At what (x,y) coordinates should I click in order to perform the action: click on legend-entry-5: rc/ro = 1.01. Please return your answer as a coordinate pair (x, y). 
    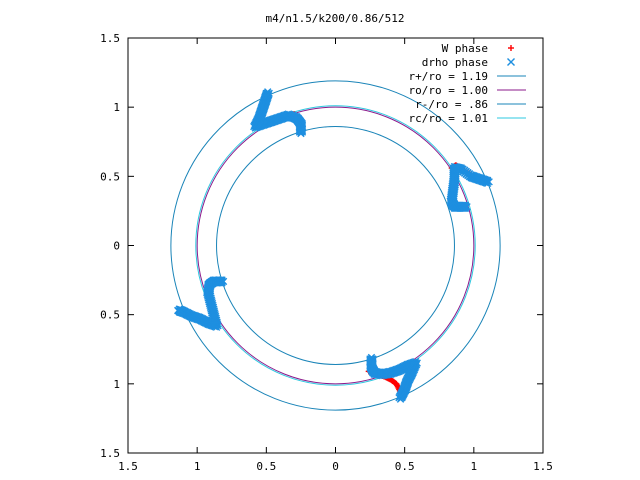
    Looking at the image, I should click on (467, 118).